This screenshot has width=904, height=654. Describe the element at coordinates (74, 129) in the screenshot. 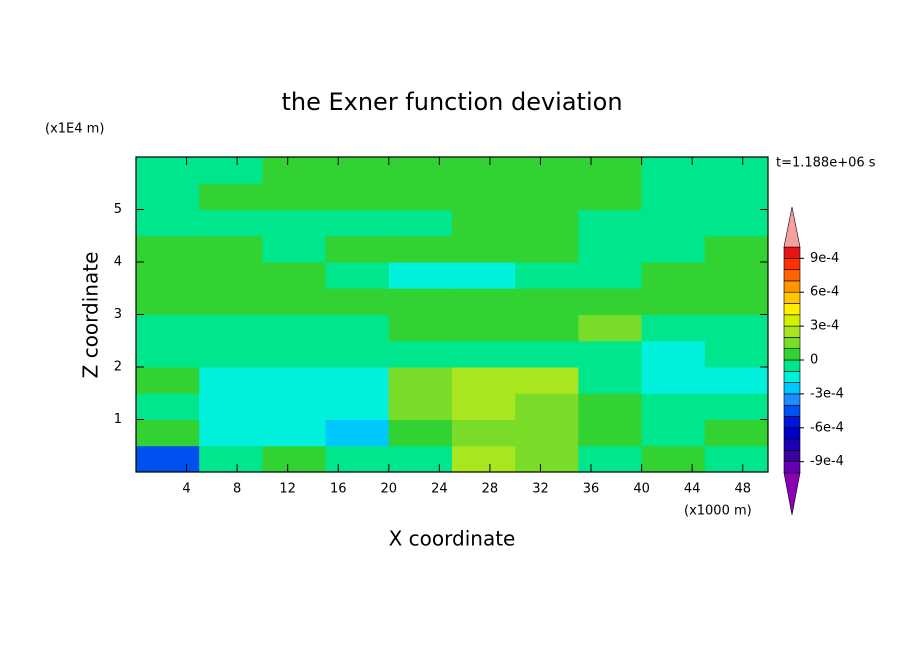

I see `y-unit: (x1E4 m)` at that location.